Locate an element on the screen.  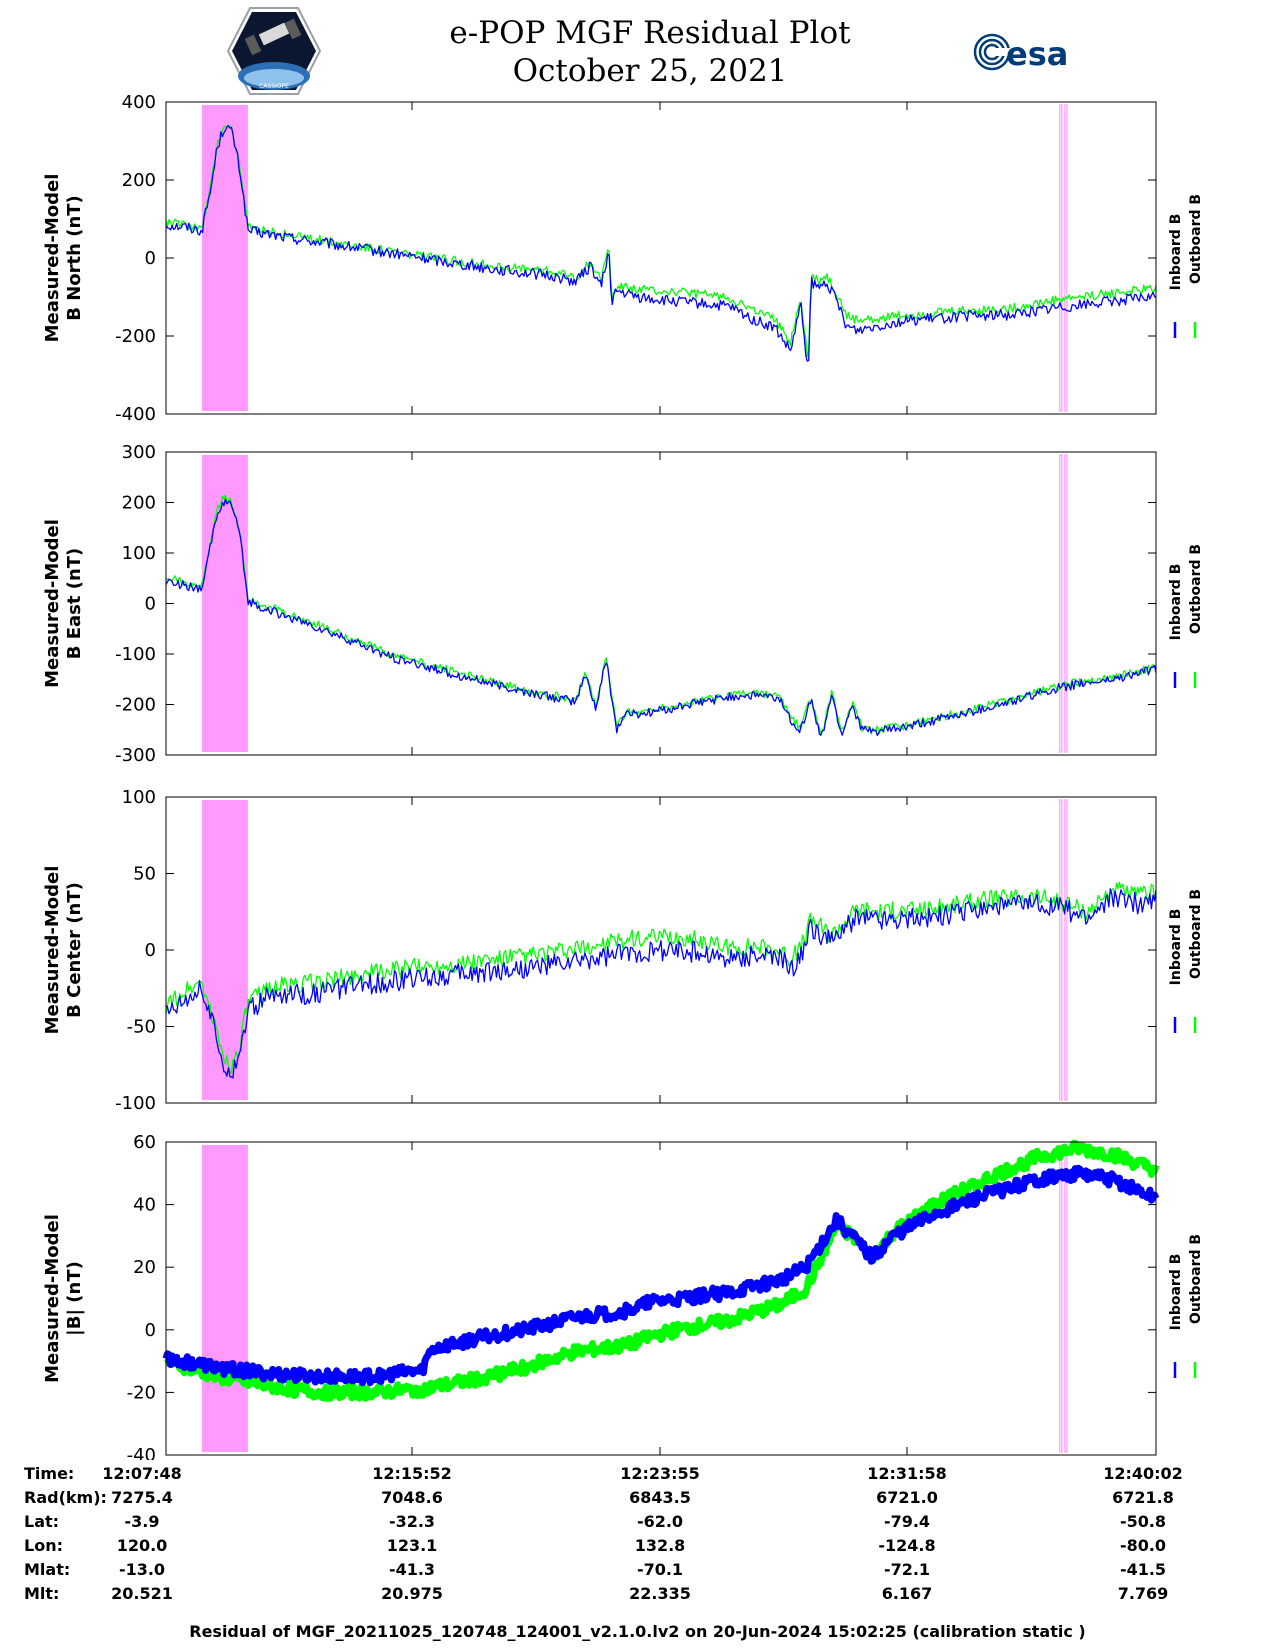
y-tick-label-north-4: -400 is located at coordinates (135, 414).